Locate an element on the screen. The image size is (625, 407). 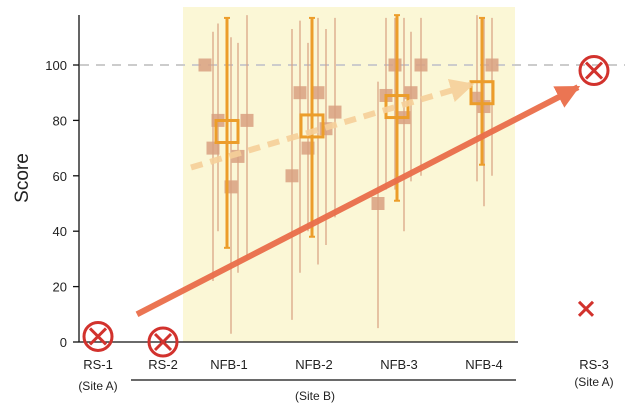
y-tick-label: 100 is located at coordinates (56, 65).